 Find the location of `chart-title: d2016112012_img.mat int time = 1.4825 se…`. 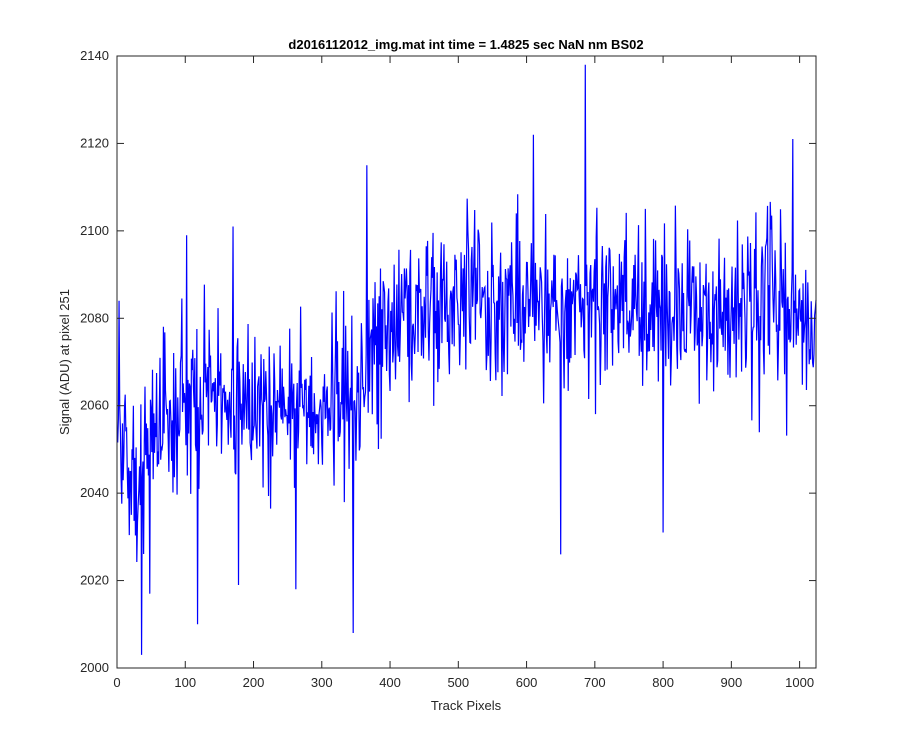

chart-title: d2016112012_img.mat int time = 1.4825 se… is located at coordinates (465, 44).